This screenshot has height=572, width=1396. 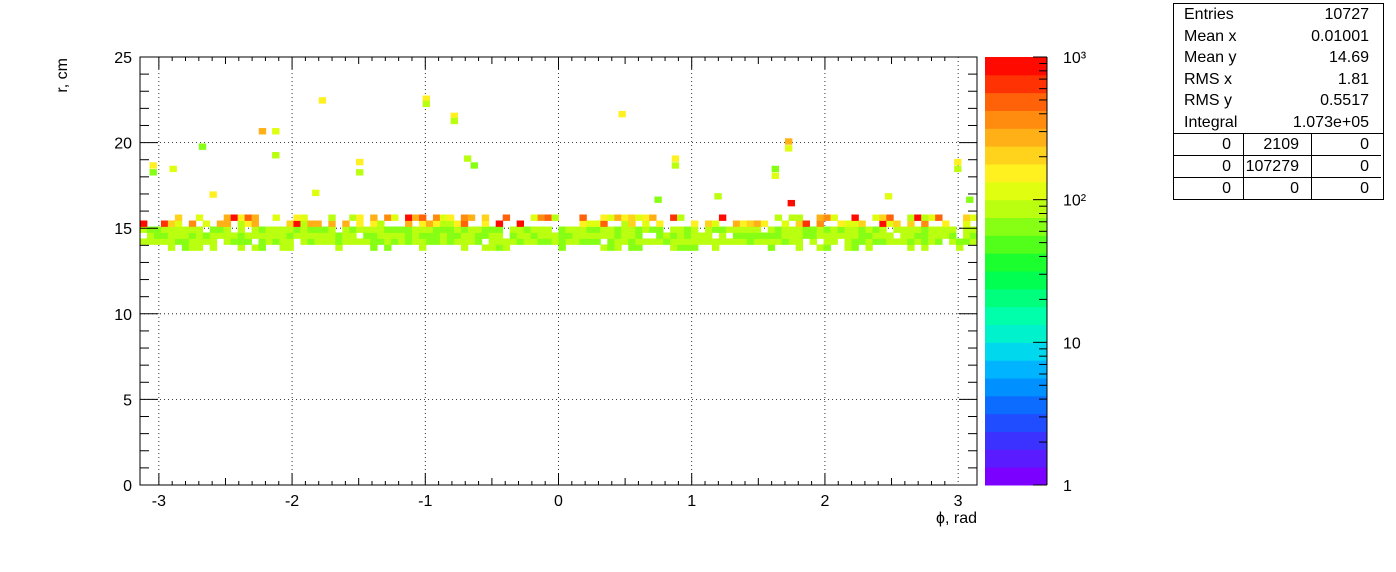 I want to click on y-tick-label: 25, so click(x=123, y=58).